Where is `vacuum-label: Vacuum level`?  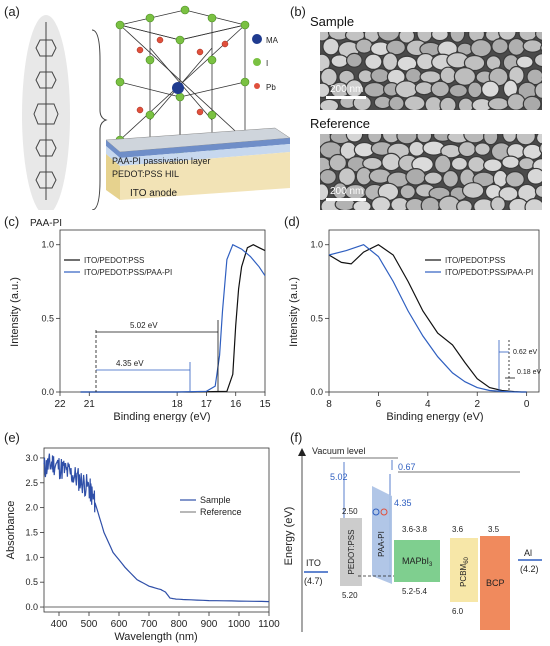
vacuum-label: Vacuum level is located at coordinates (338, 451).